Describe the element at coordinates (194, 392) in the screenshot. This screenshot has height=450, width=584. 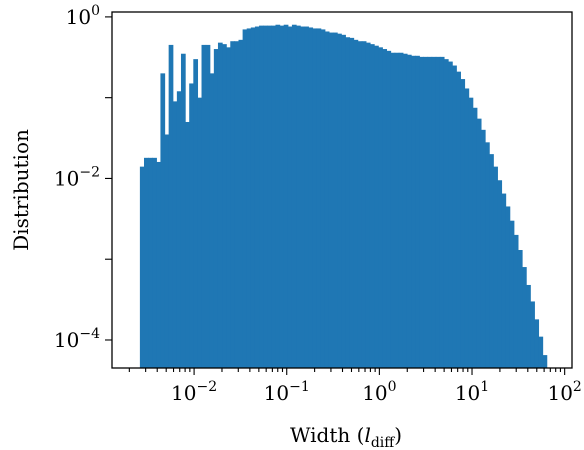
I see `x-tick-label: 10⁻²` at that location.